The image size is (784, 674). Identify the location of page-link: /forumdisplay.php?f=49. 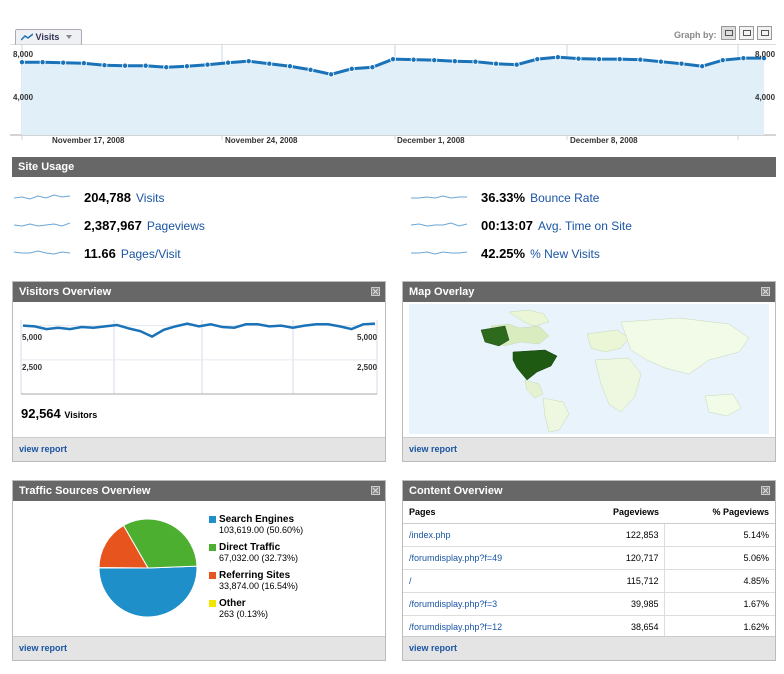
(487, 558).